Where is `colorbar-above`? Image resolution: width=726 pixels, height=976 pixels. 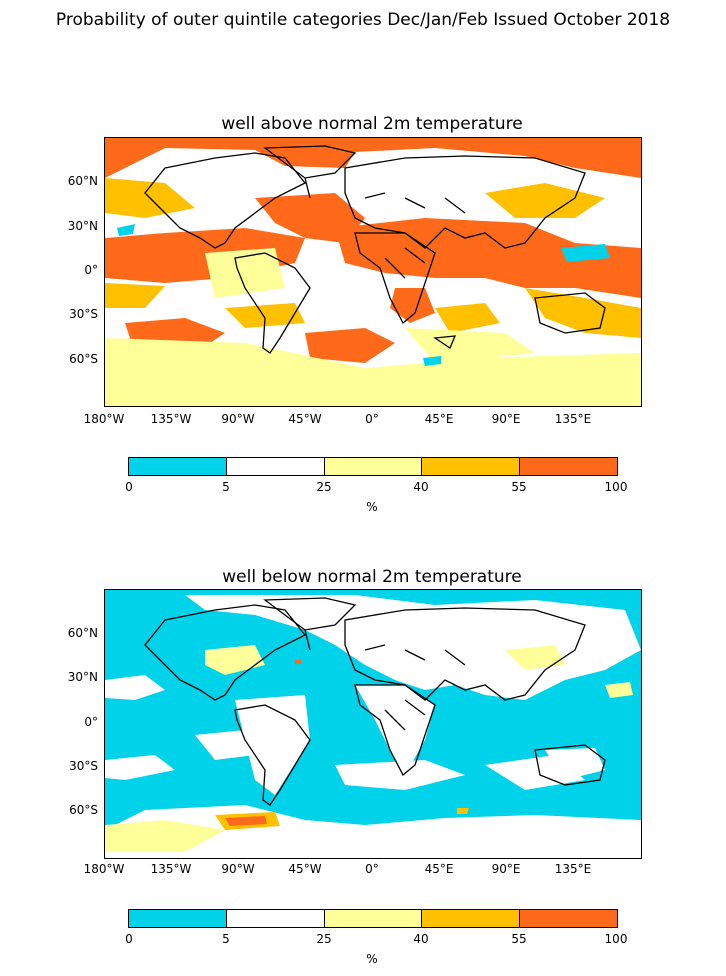 colorbar-above is located at coordinates (373, 466).